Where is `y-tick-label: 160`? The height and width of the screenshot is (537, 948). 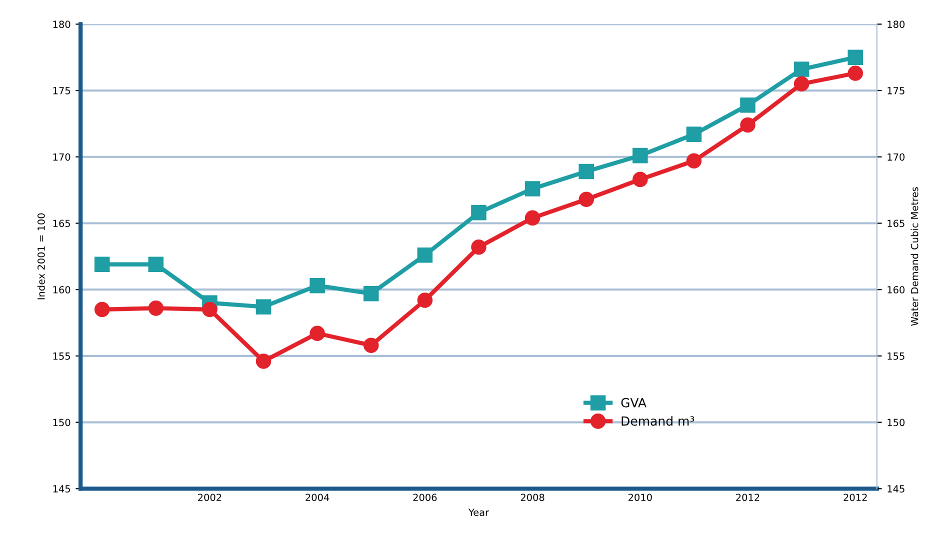
y-tick-label: 160 is located at coordinates (61, 290).